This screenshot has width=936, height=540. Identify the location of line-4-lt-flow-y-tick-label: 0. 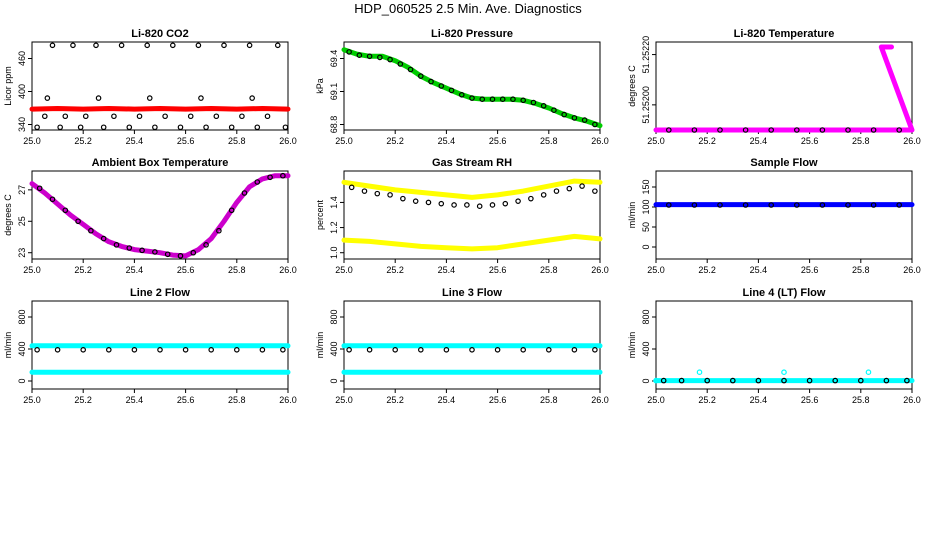
(646, 380).